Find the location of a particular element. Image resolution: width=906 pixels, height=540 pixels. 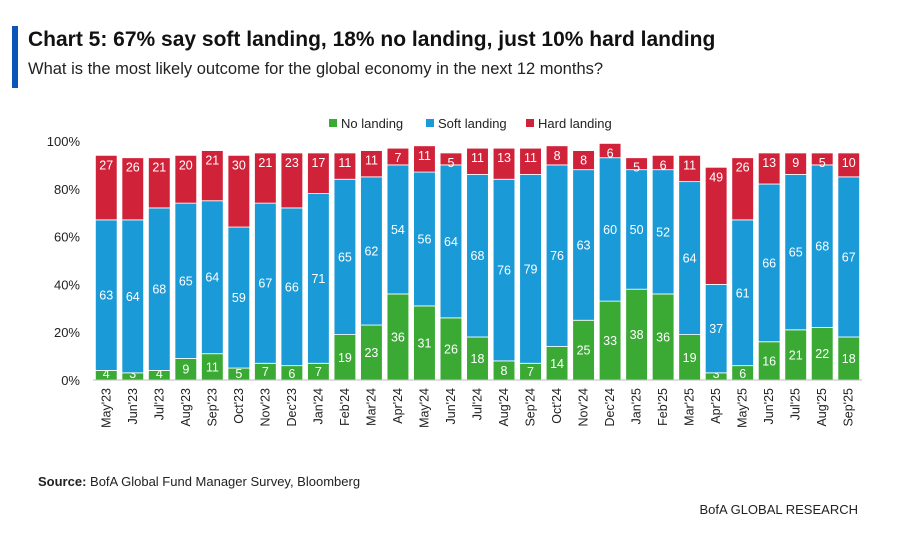

data-label: 63 is located at coordinates (106, 296).